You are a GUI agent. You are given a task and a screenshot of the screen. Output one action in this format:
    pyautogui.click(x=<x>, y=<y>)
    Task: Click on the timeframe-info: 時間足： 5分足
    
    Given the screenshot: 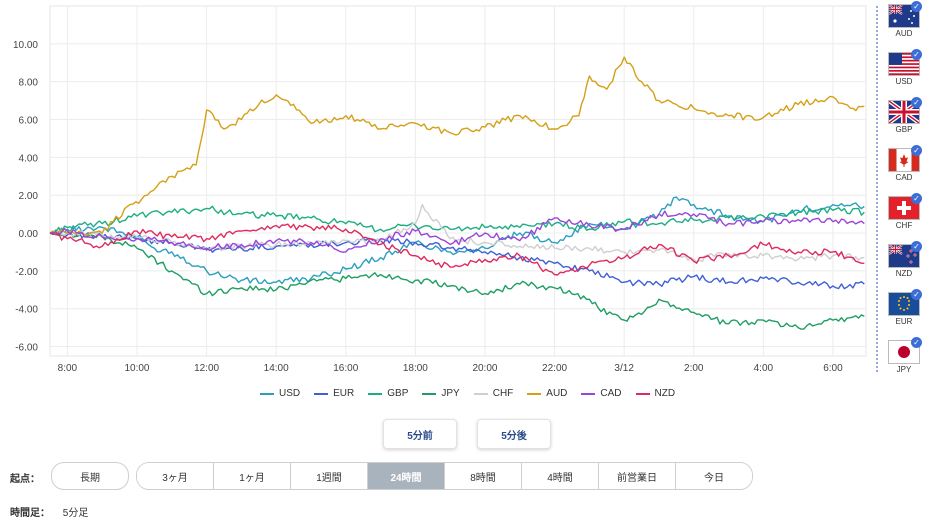 What is the action you would take?
    pyautogui.click(x=49, y=511)
    